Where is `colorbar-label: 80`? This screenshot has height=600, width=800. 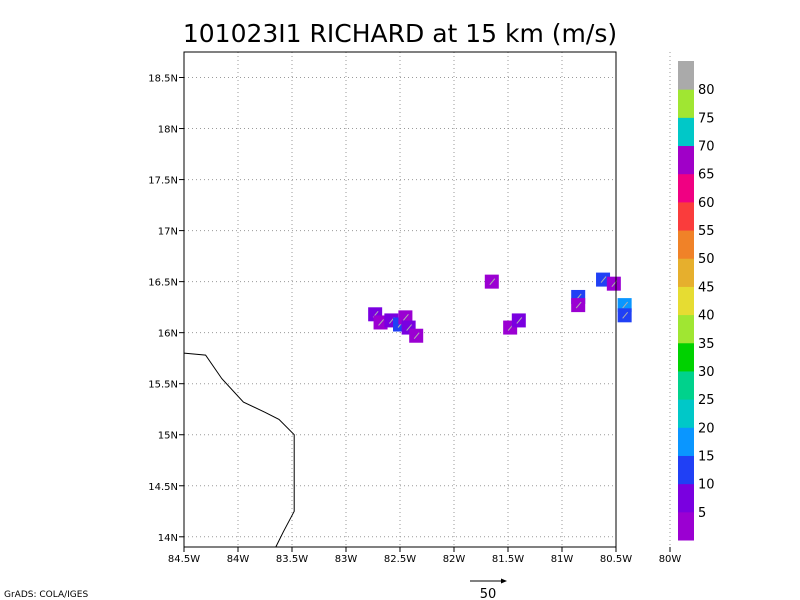 colorbar-label: 80 is located at coordinates (706, 90).